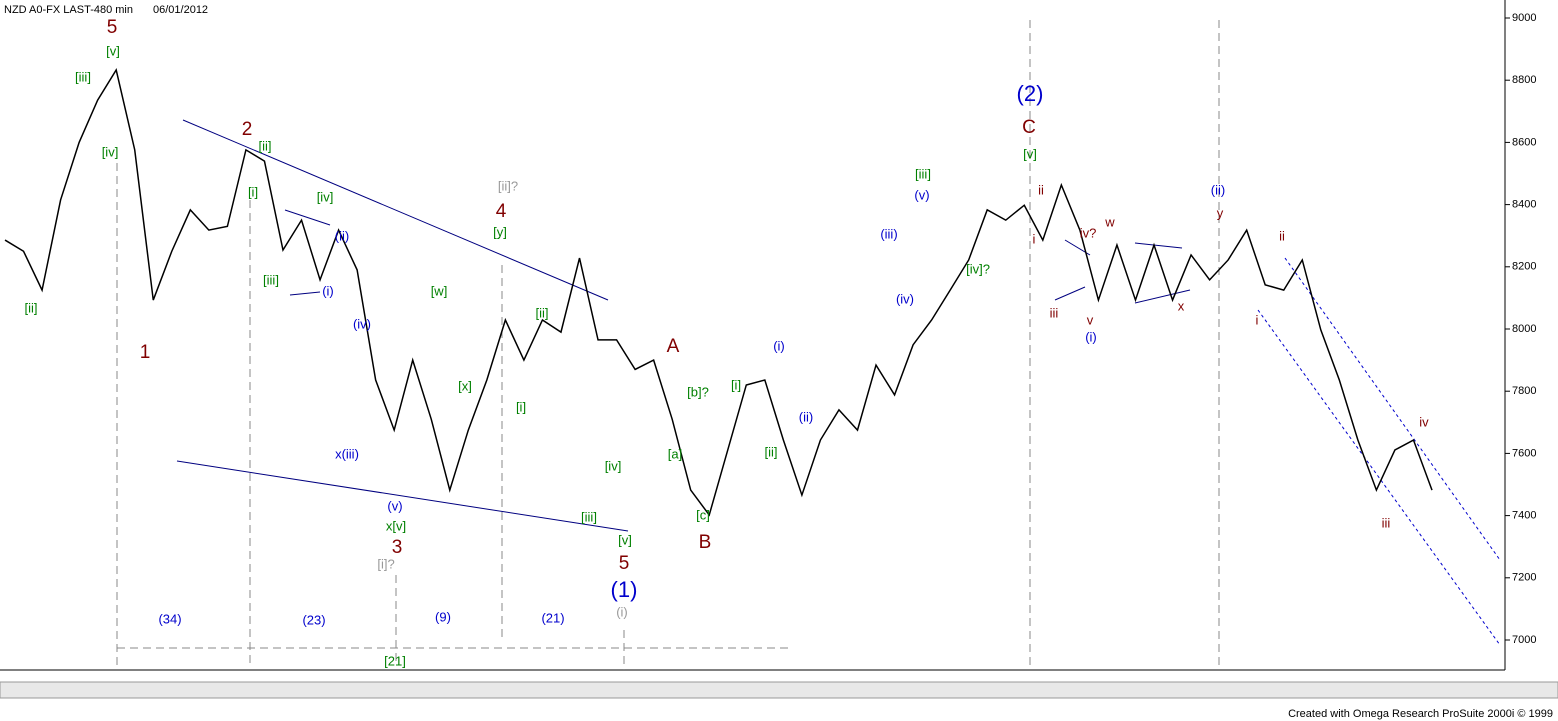  I want to click on y-tick-label: 8000, so click(1524, 329).